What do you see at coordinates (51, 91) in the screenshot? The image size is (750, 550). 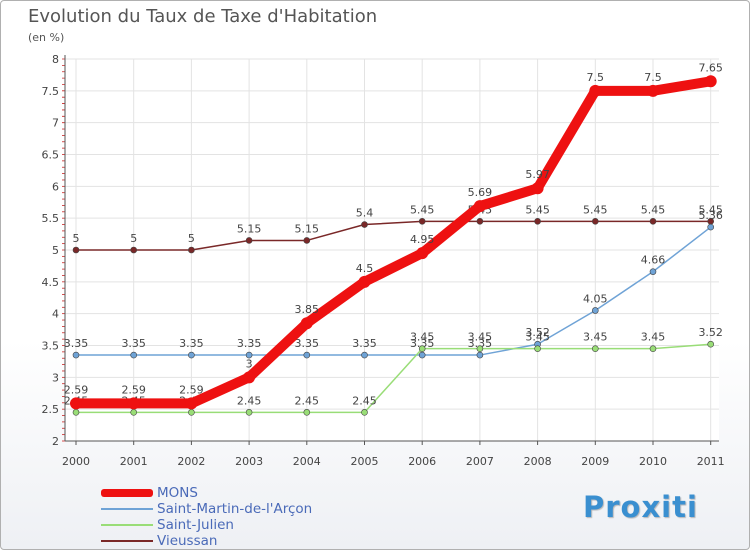 I see `y-tick-label: 7.5` at bounding box center [51, 91].